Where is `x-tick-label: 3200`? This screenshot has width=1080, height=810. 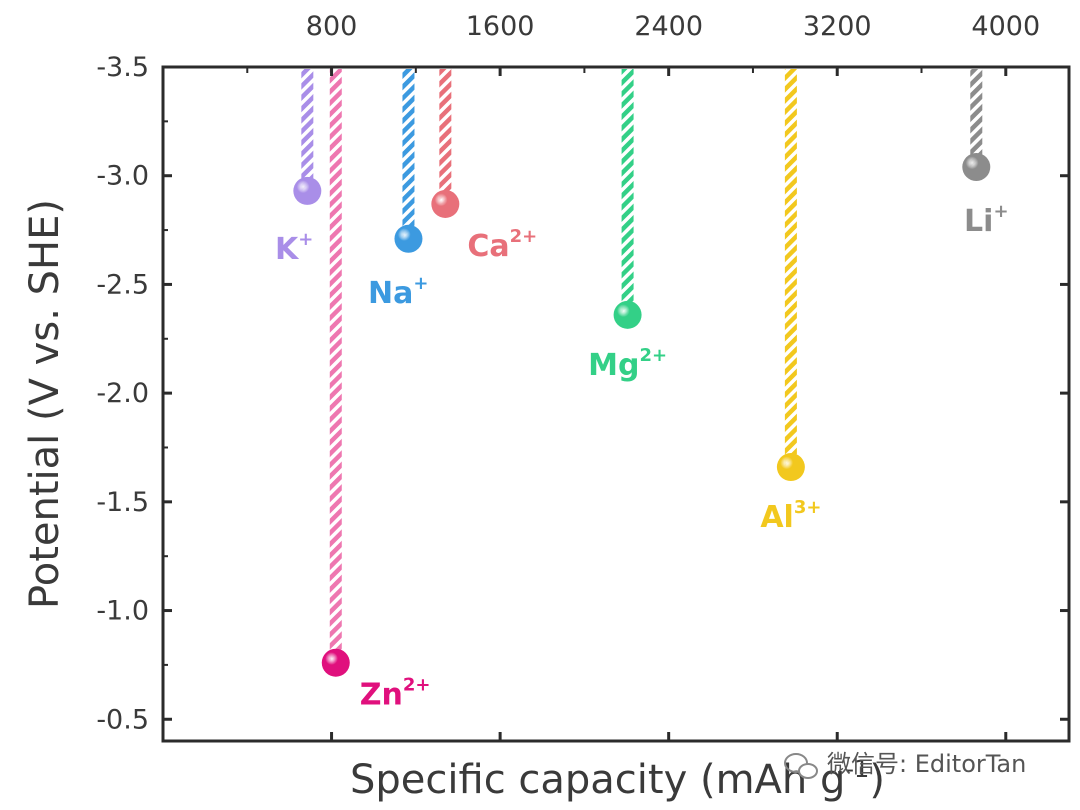 x-tick-label: 3200 is located at coordinates (837, 26).